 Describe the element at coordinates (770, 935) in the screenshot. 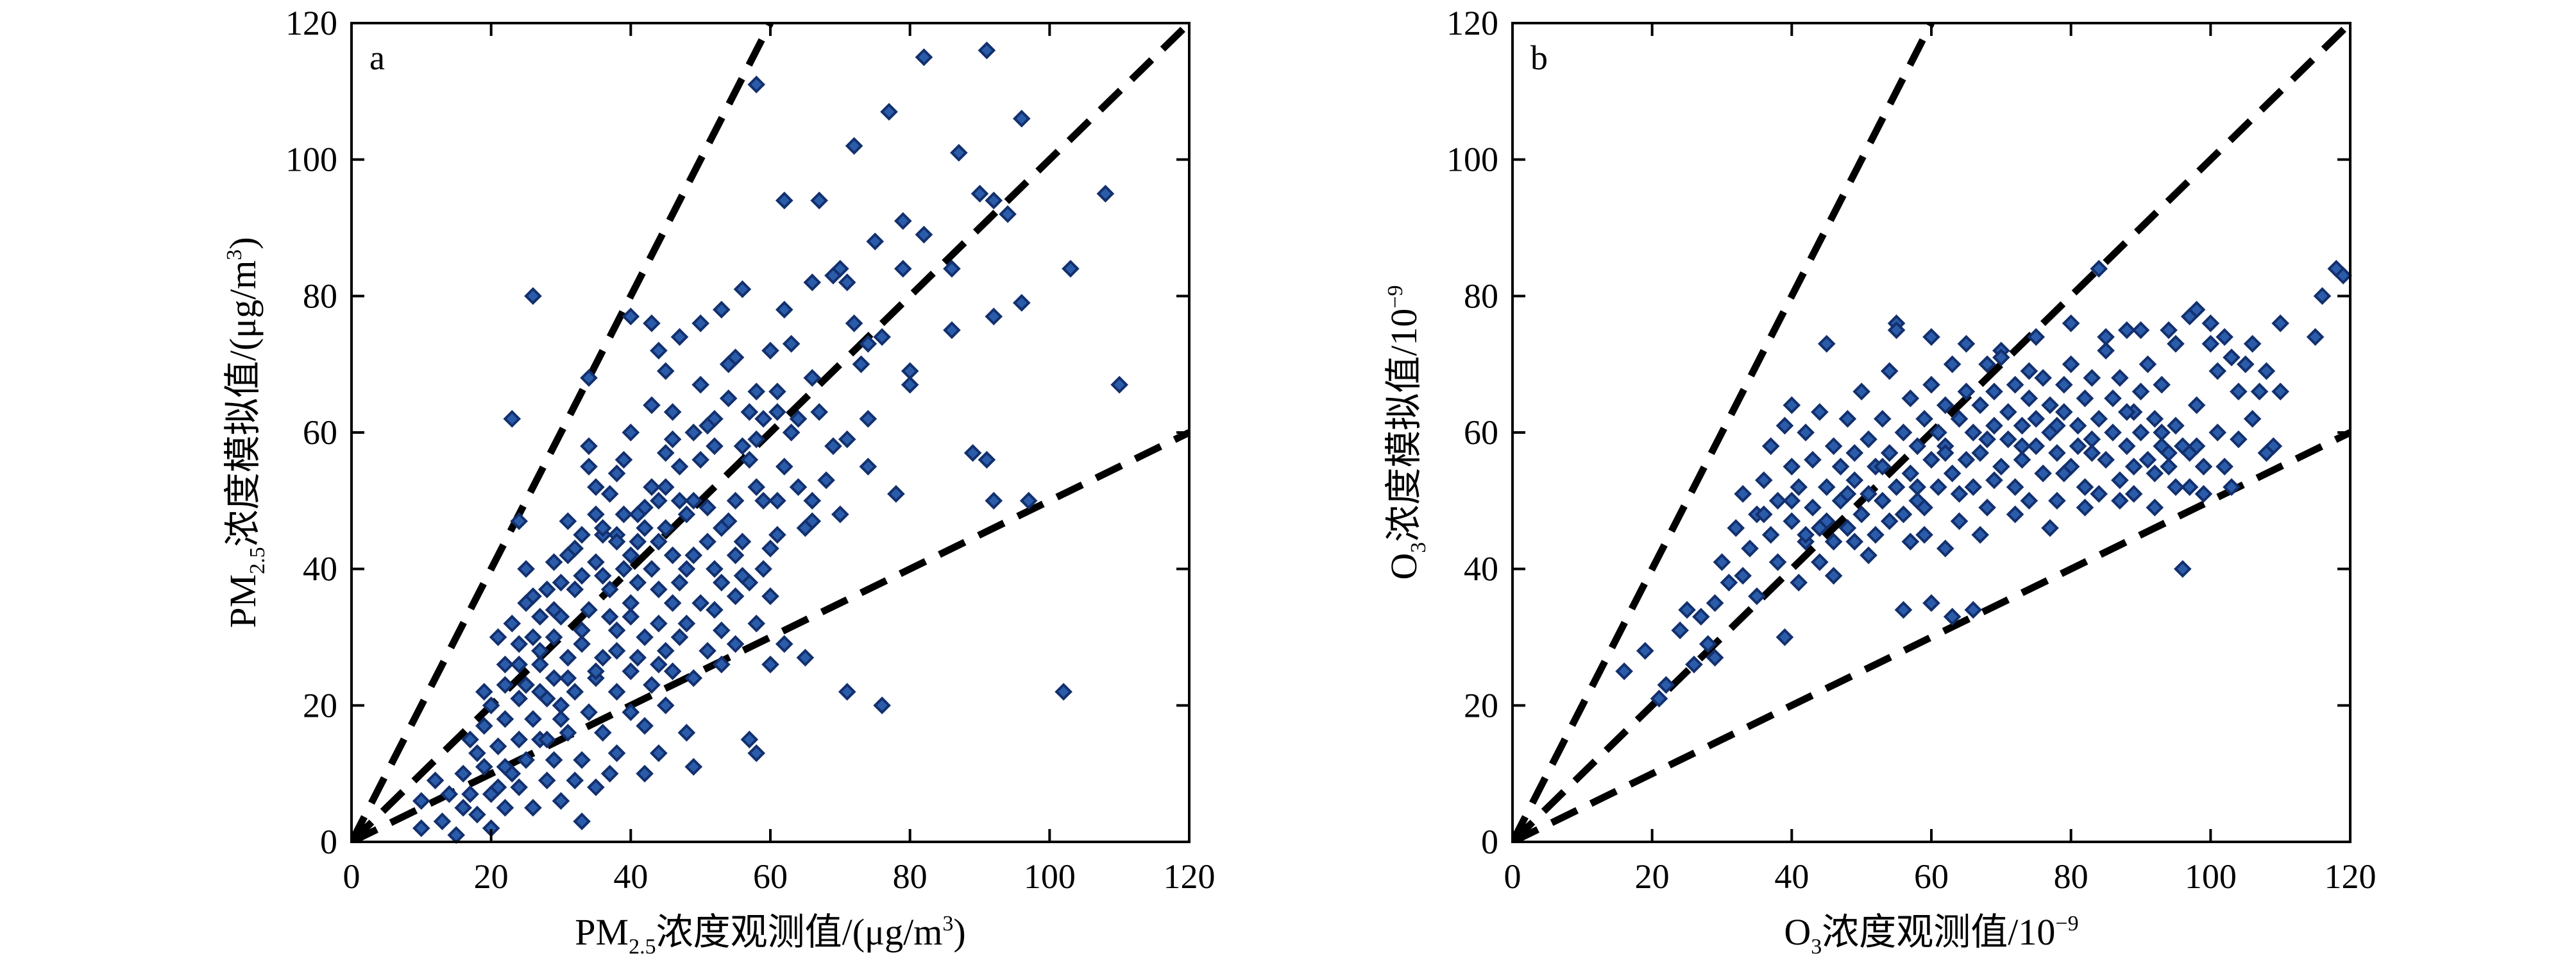

I see `x-axis-label: PM2.5浓度观测值/(μg/m3)` at that location.